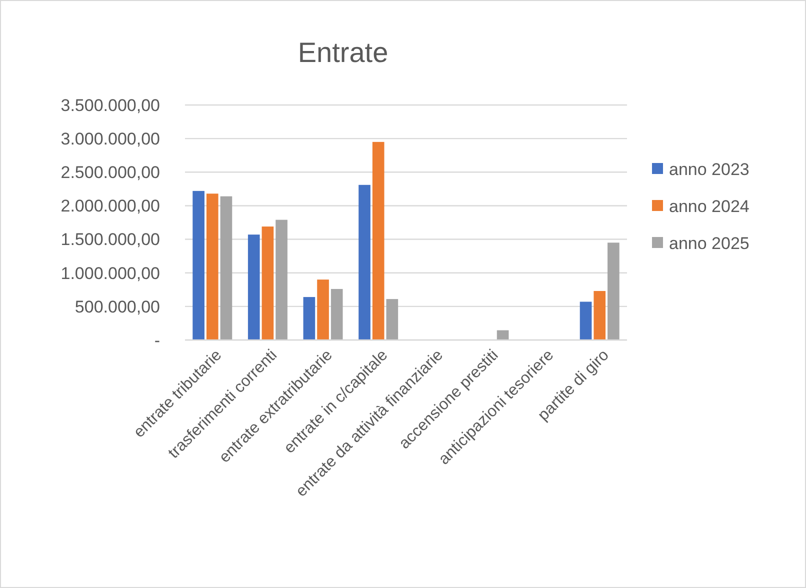 The width and height of the screenshot is (806, 588). What do you see at coordinates (709, 169) in the screenshot?
I see `legend-label: anno 2023` at bounding box center [709, 169].